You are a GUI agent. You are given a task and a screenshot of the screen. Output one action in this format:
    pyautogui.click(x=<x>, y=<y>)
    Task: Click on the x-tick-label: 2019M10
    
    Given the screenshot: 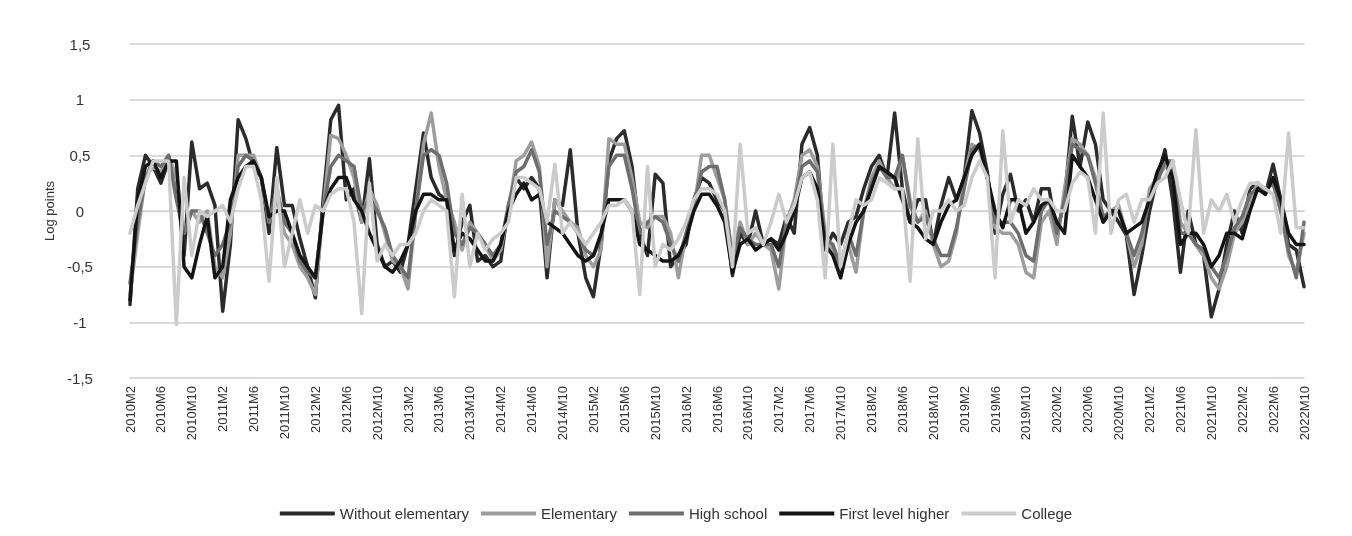 What is the action you would take?
    pyautogui.click(x=1026, y=413)
    